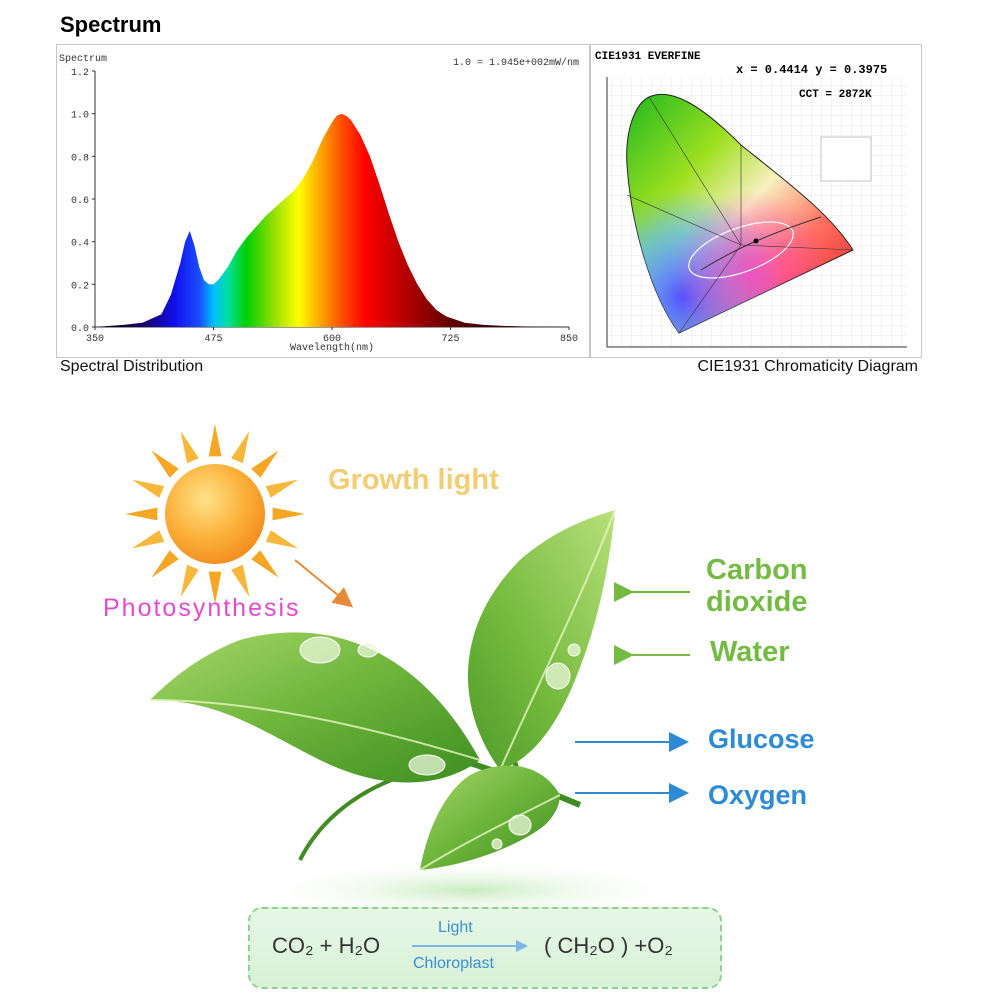 The height and width of the screenshot is (1000, 1000). I want to click on cie-coords: x = 0.4414 y = 0.3975, so click(811, 70).